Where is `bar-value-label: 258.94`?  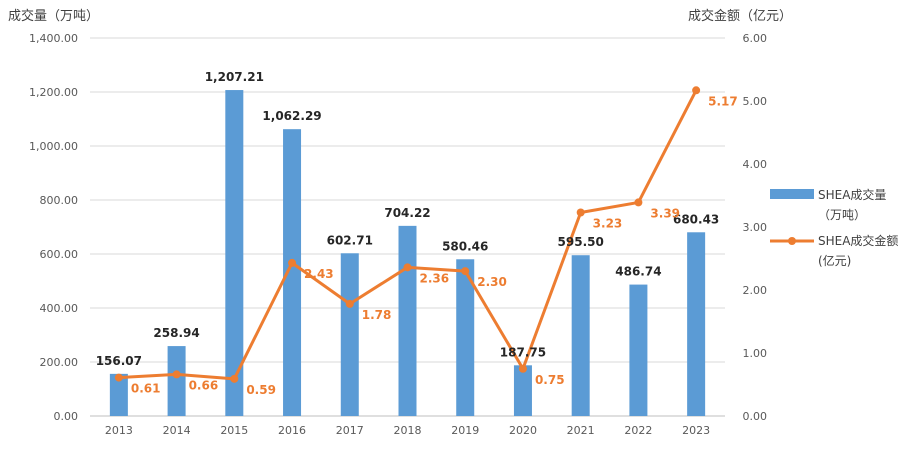 bar-value-label: 258.94 is located at coordinates (176, 333).